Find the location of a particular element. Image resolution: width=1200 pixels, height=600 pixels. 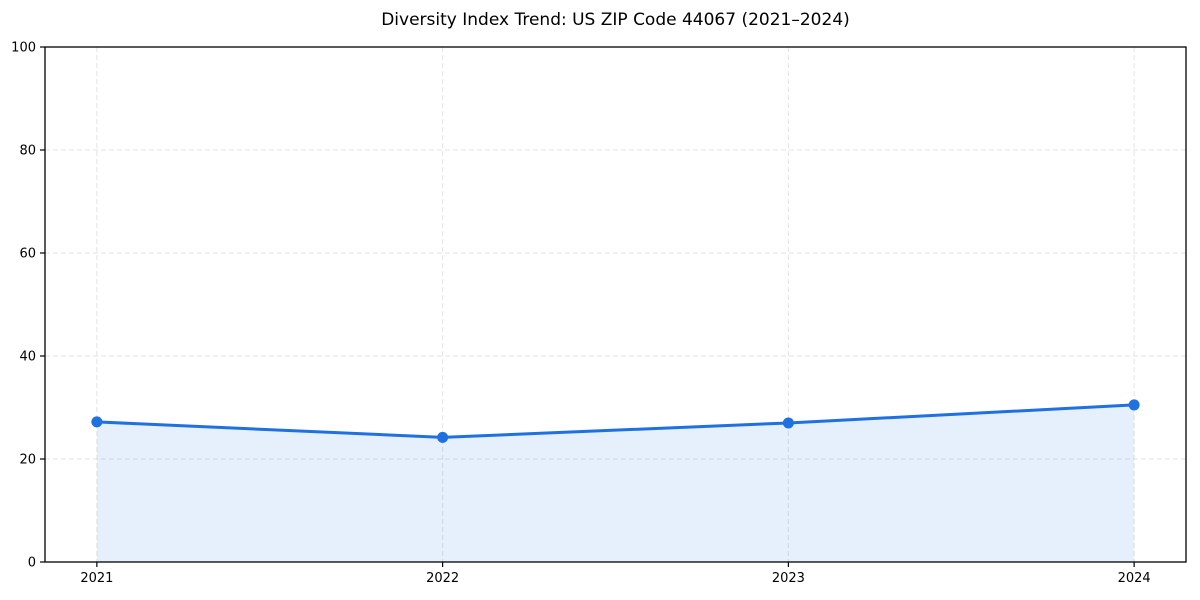

x-tick-label: 2024 is located at coordinates (1134, 578).